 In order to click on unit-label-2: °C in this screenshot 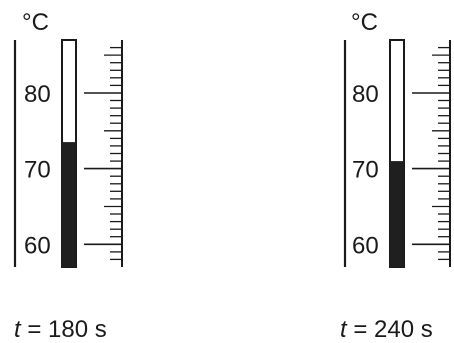, I will do `click(364, 22)`.